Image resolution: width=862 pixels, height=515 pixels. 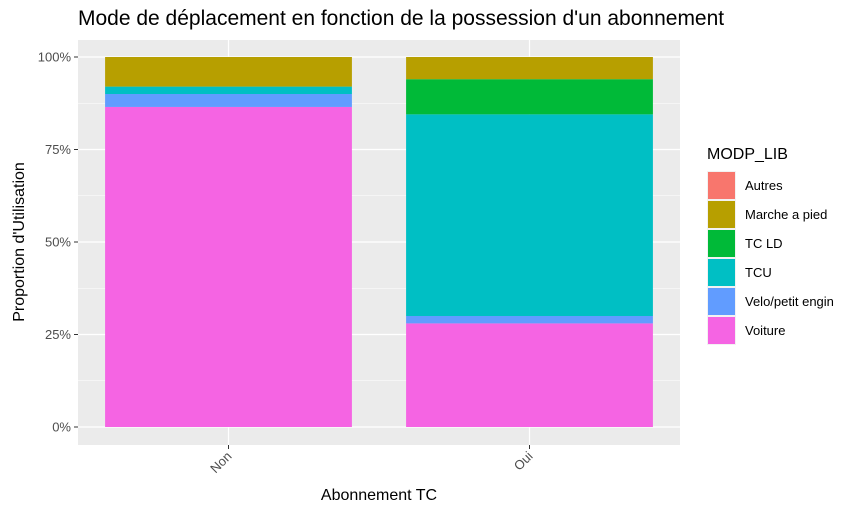 I want to click on legend-label: Marche a pied, so click(x=786, y=214).